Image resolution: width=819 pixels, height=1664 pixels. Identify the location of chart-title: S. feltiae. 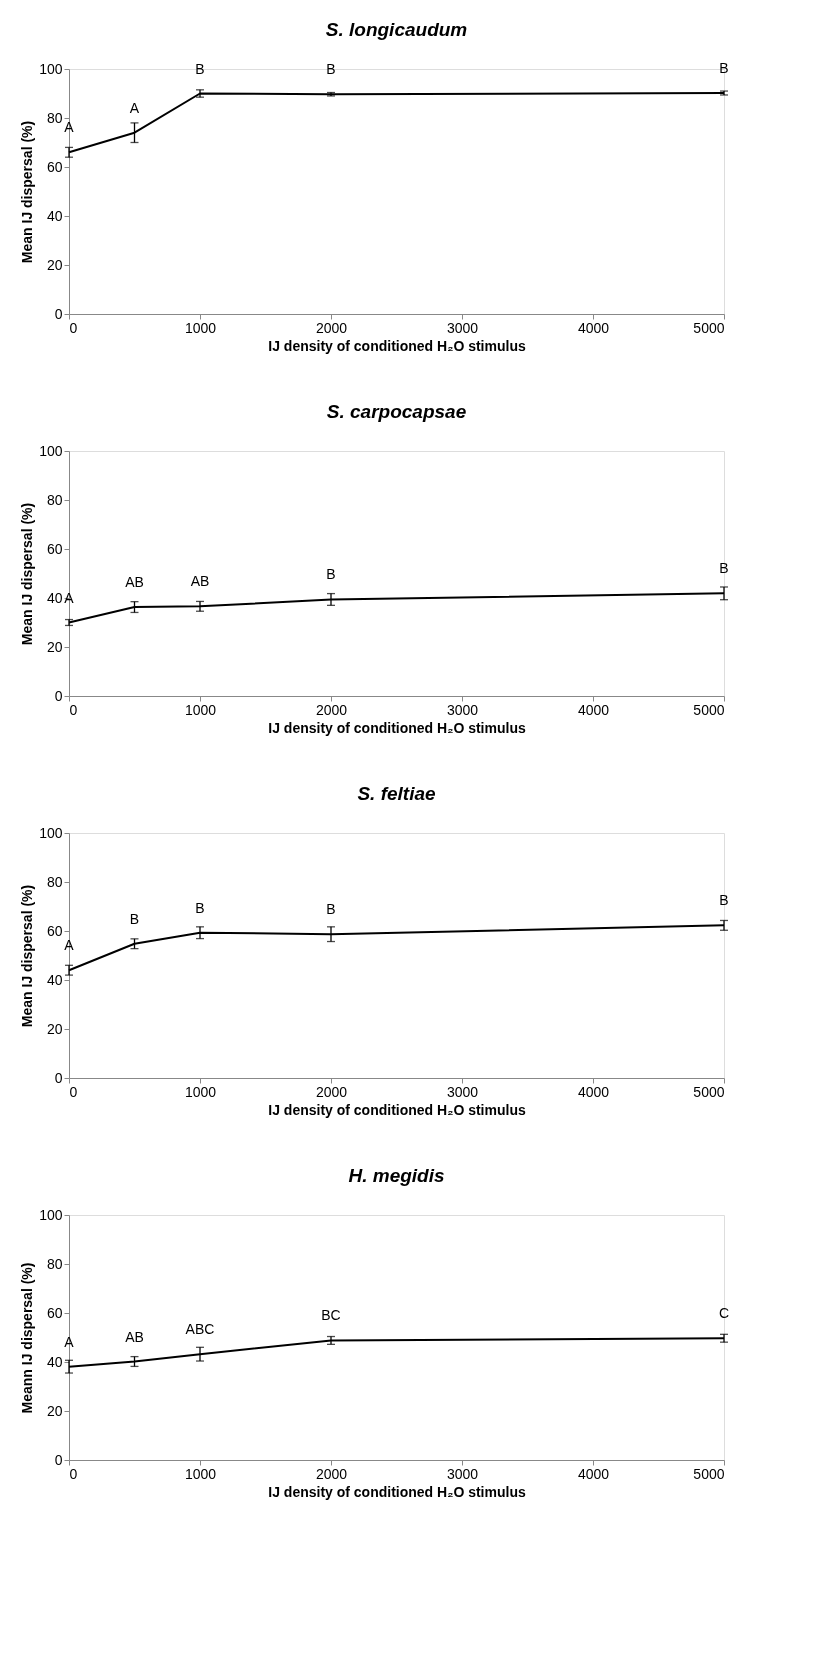
(396, 793).